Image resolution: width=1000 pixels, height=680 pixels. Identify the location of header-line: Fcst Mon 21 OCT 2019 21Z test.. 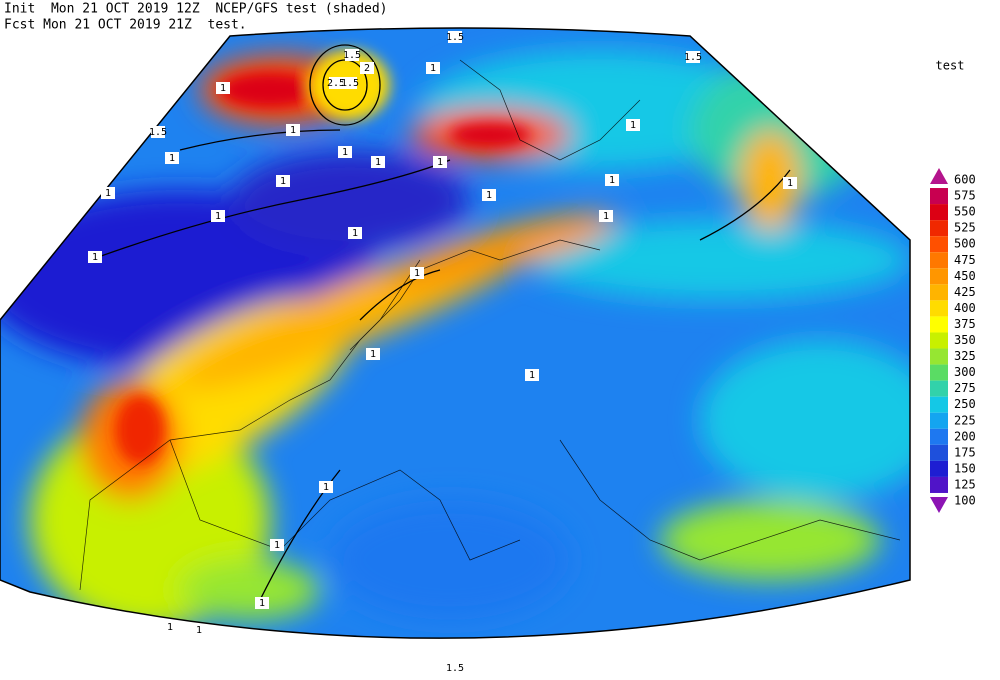
(125, 25).